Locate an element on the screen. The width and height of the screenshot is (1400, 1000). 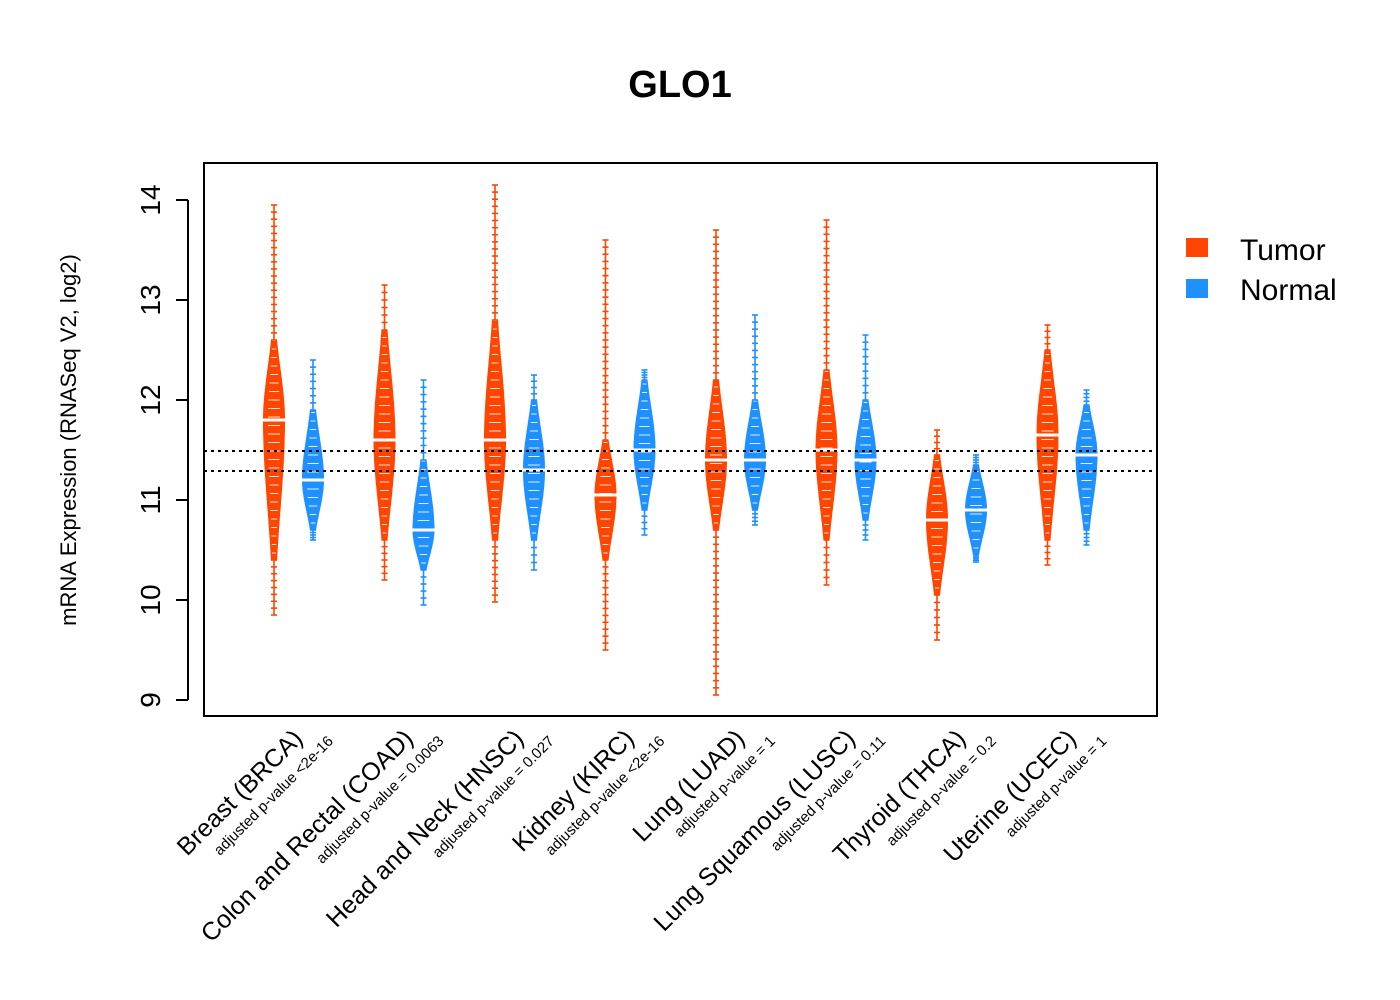
normal-violin-1-body is located at coordinates (423, 515).